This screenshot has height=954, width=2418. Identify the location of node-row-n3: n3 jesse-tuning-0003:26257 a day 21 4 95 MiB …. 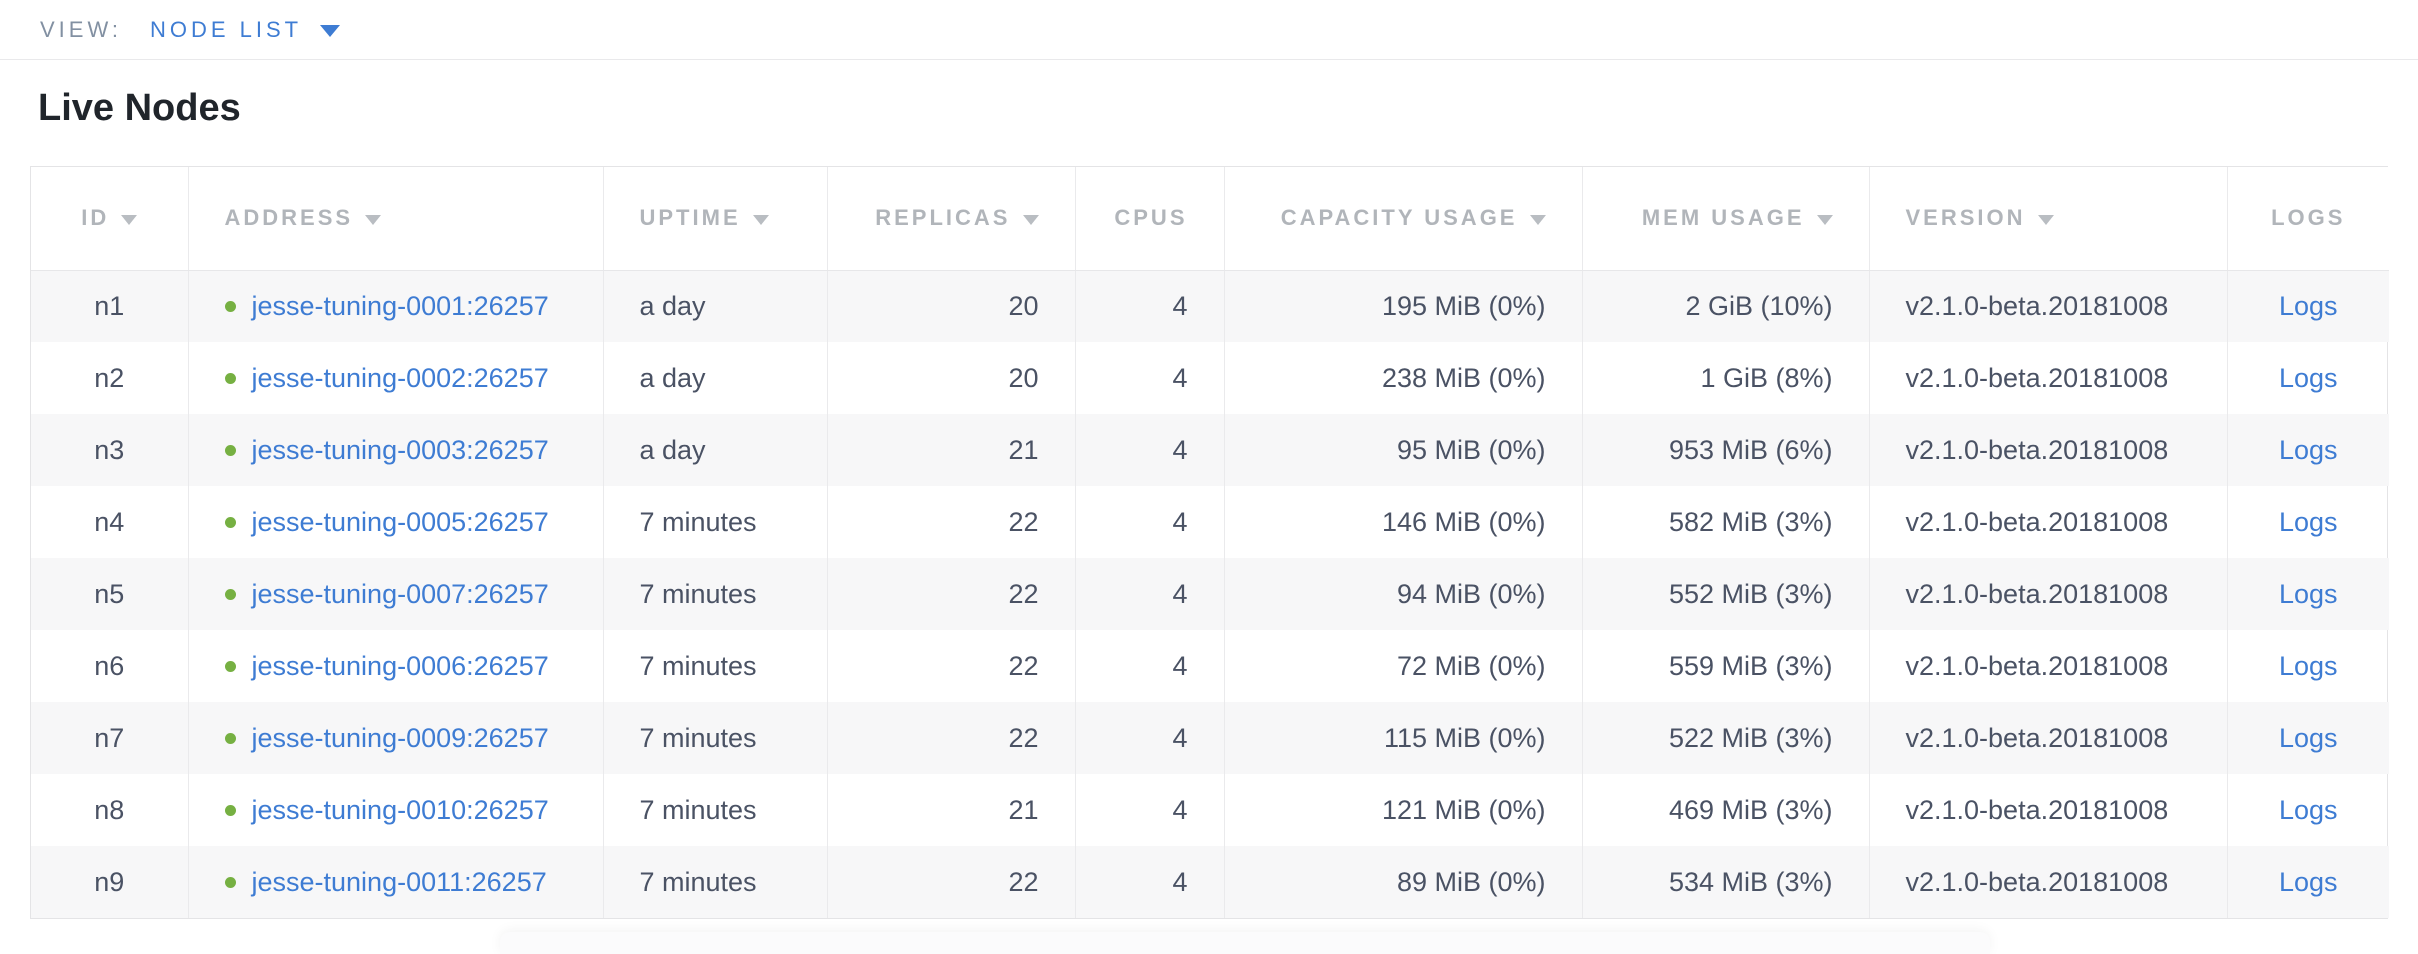
(1210, 450).